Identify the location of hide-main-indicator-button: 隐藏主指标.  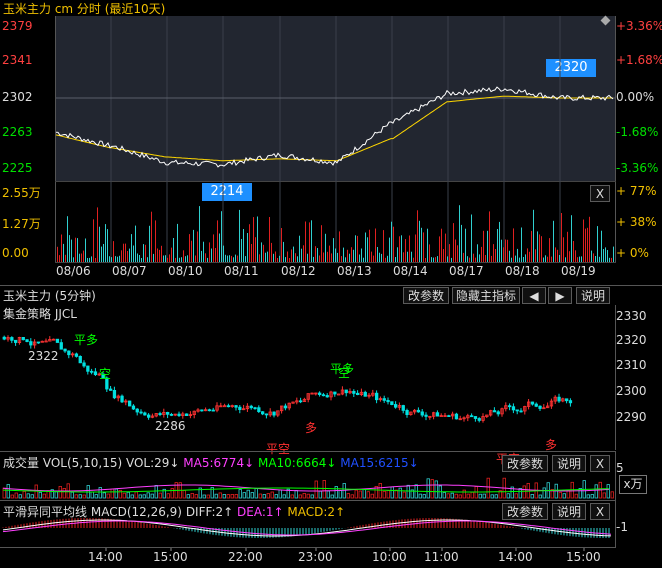
(486, 295).